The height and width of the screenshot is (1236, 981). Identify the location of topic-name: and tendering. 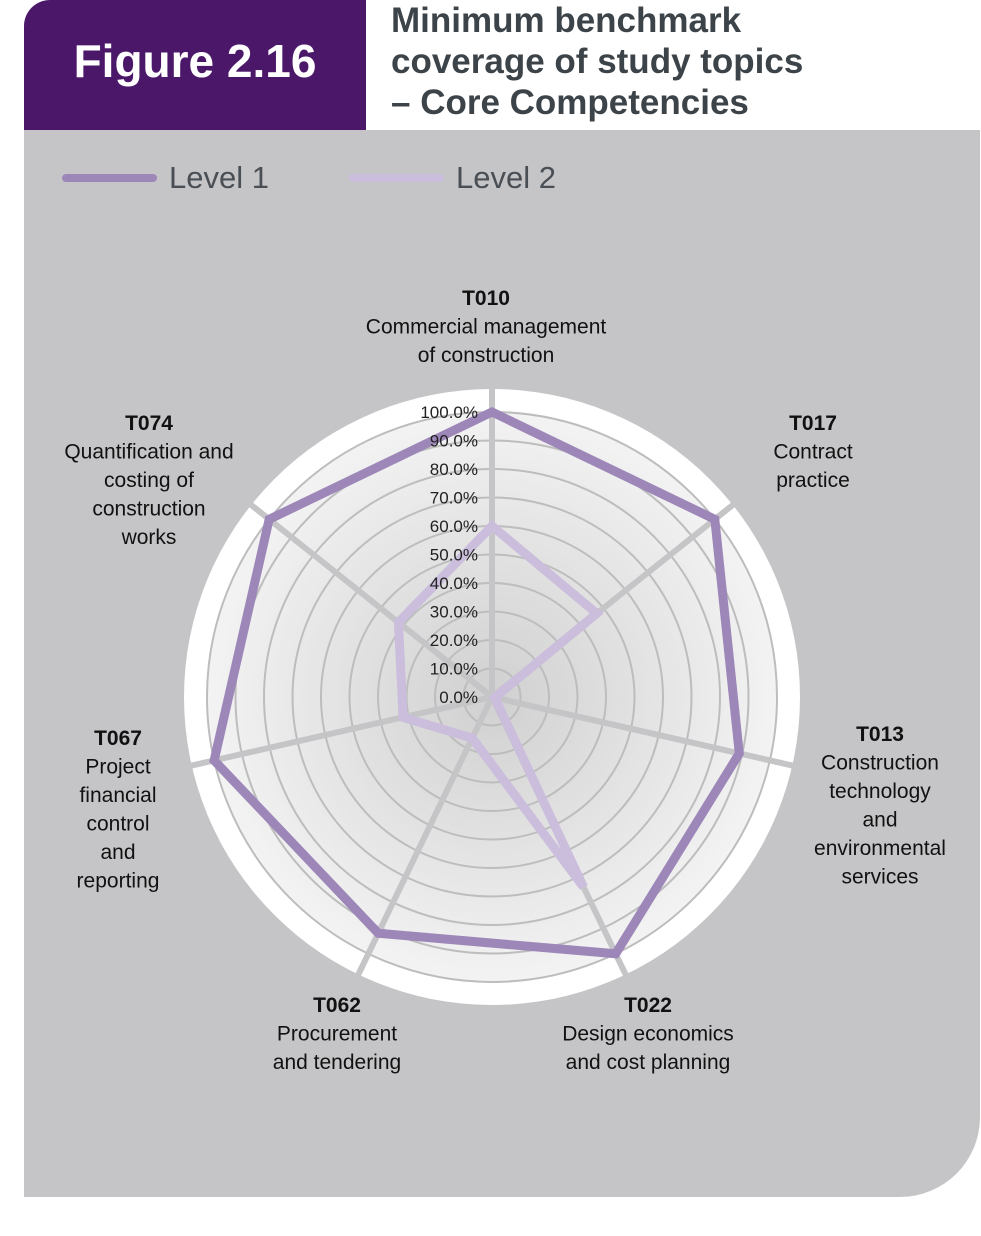
(337, 1062).